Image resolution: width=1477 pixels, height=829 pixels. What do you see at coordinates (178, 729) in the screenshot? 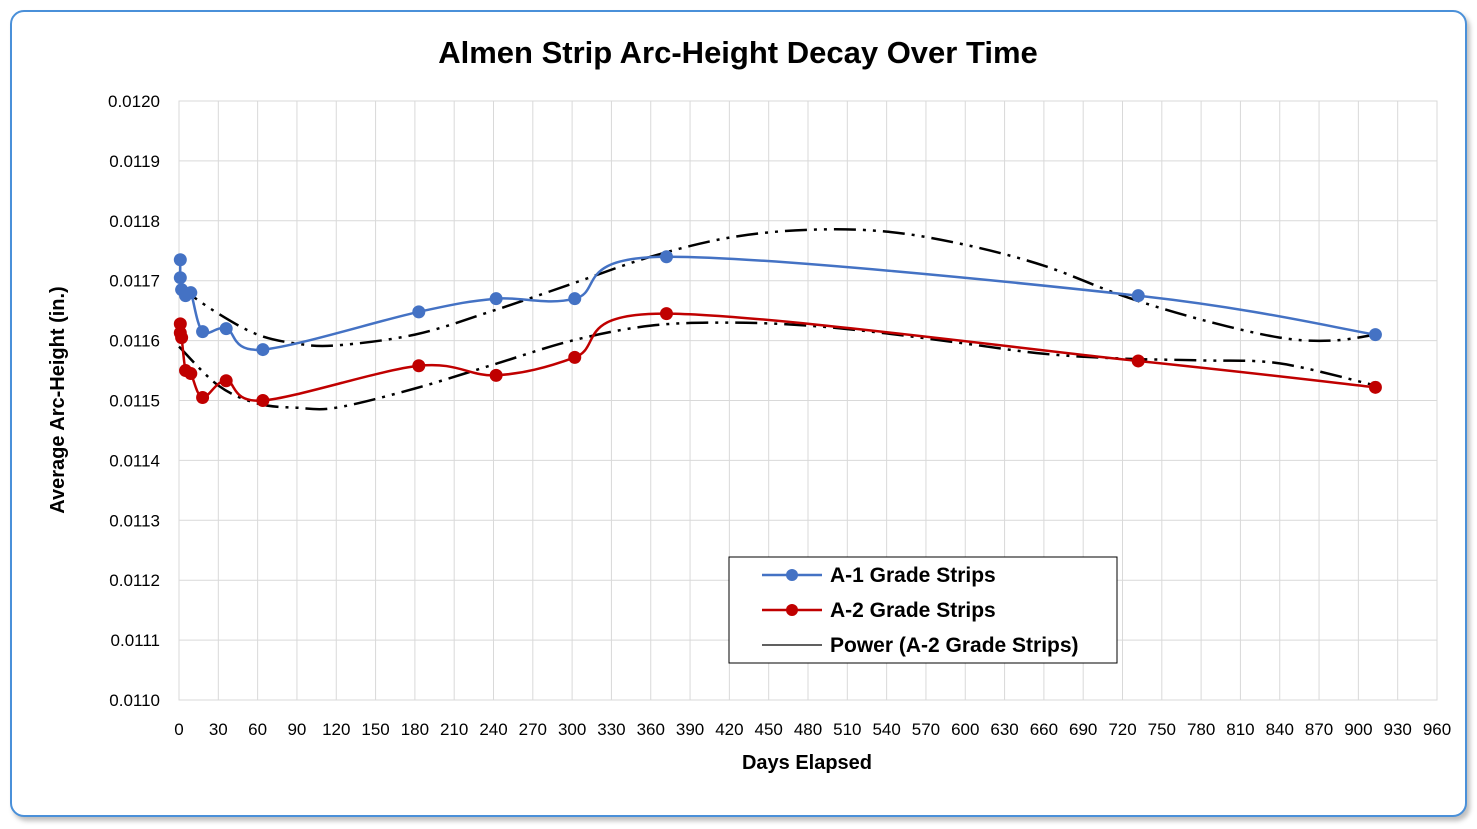
I see `x-tick-label: 0` at bounding box center [178, 729].